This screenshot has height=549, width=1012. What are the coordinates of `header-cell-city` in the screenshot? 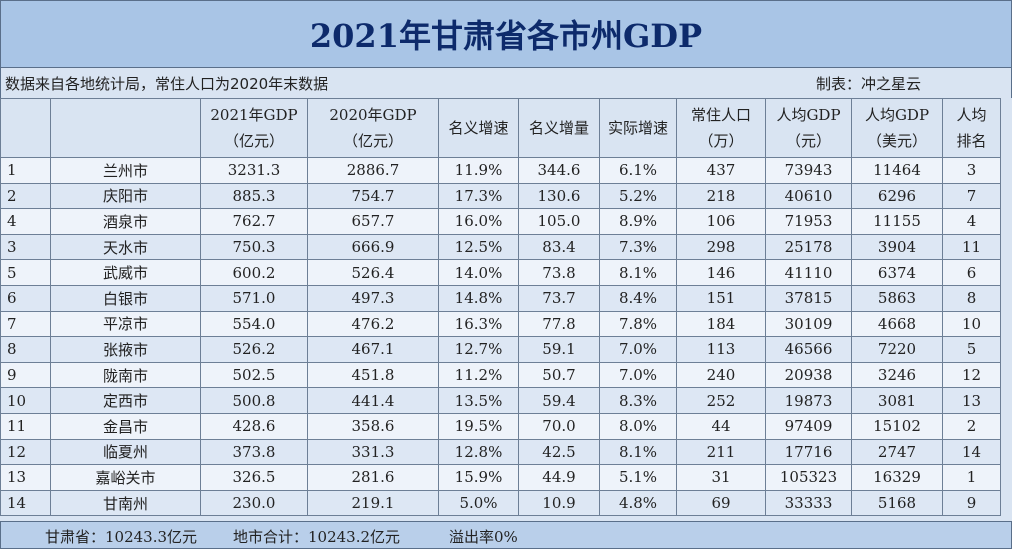 It's located at (125, 128).